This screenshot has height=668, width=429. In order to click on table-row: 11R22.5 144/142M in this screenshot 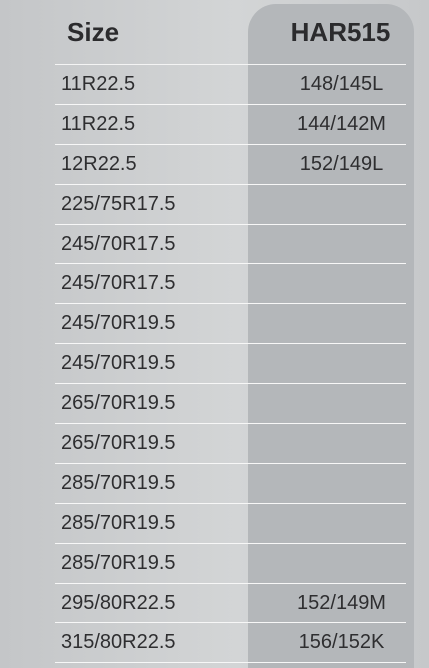, I will do `click(230, 124)`.